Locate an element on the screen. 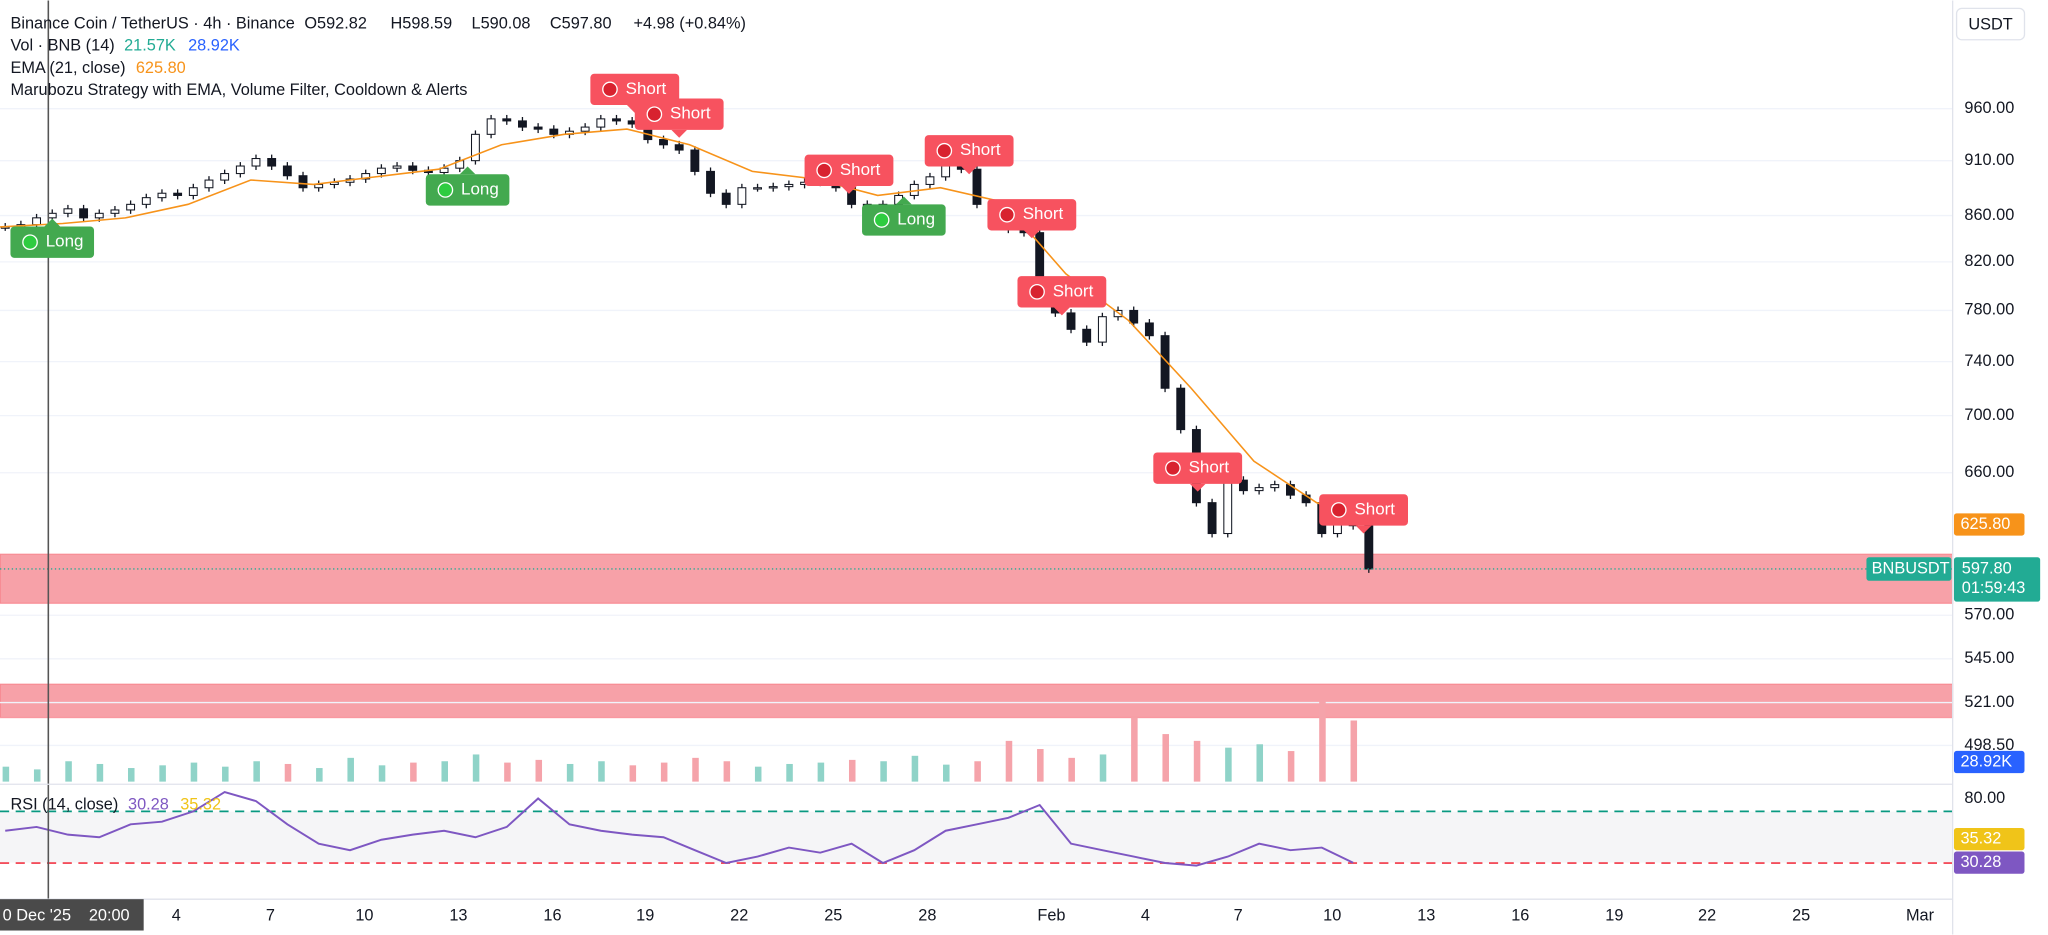 The height and width of the screenshot is (935, 2048). currency: USDT is located at coordinates (1990, 25).